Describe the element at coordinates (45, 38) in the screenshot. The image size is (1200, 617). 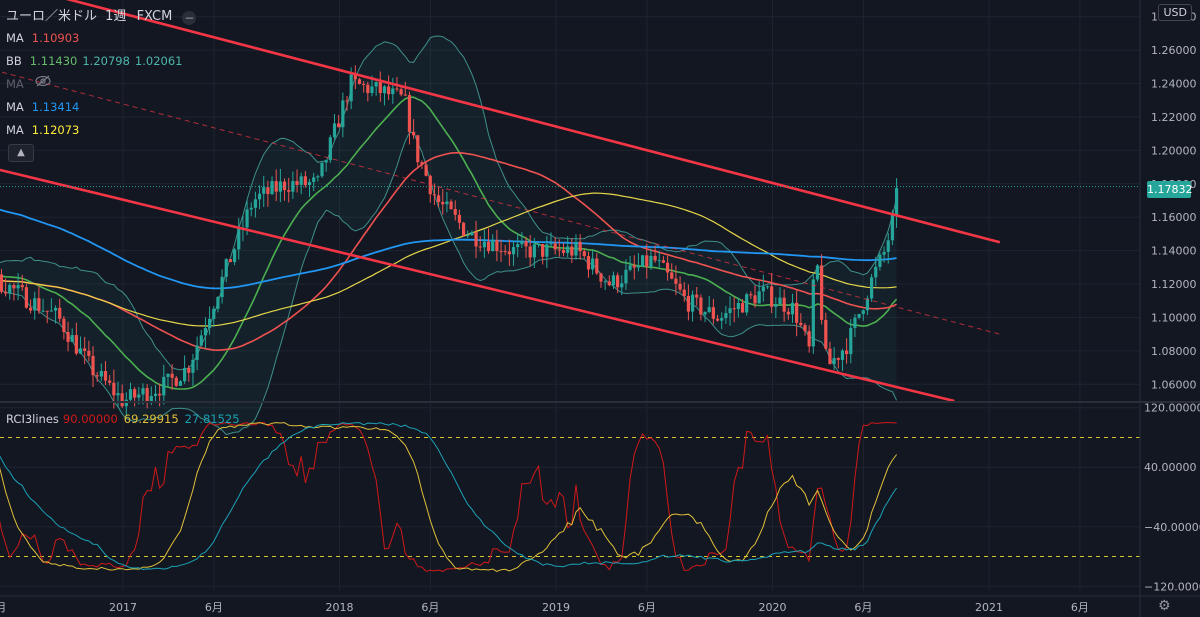
I see `indicator-legend-row: MA 1.10903` at that location.